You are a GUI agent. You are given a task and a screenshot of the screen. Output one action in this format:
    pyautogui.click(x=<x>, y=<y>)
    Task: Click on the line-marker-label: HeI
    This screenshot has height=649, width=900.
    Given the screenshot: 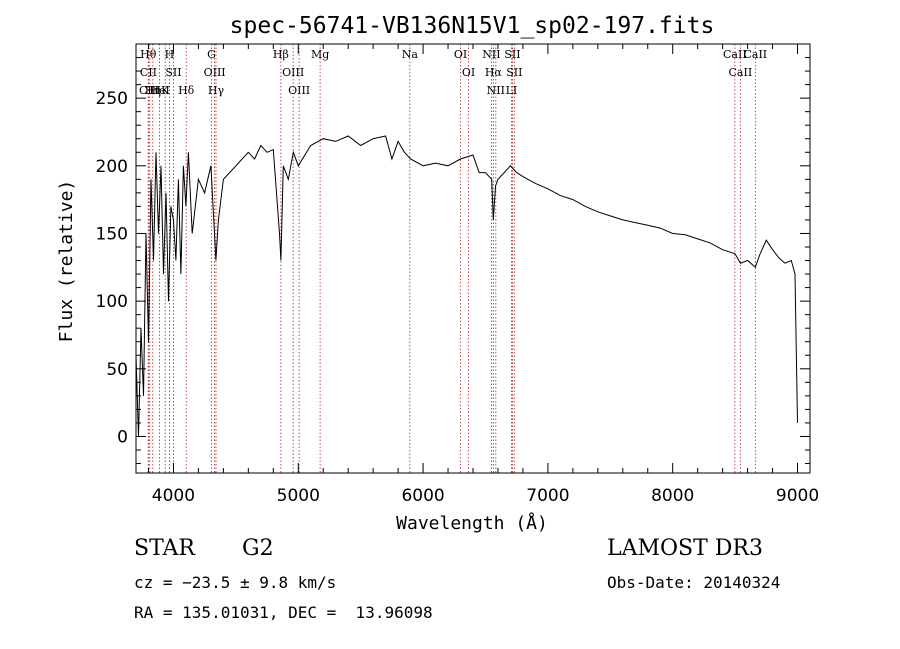 What is the action you would take?
    pyautogui.click(x=159, y=90)
    